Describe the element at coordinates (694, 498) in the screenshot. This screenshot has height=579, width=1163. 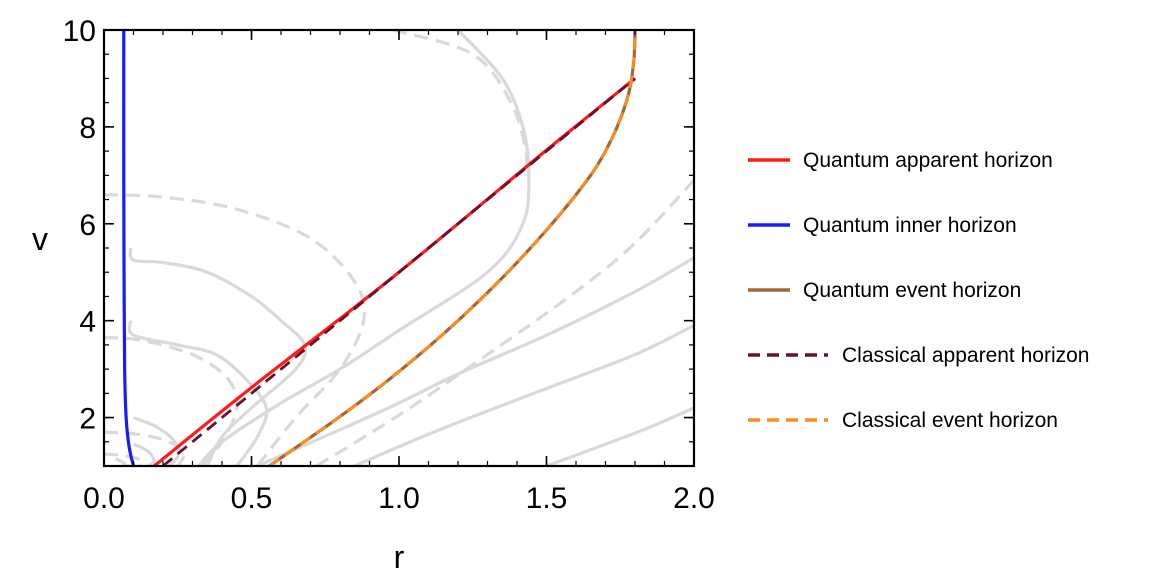
I see `x-tick-label: 2.0` at that location.